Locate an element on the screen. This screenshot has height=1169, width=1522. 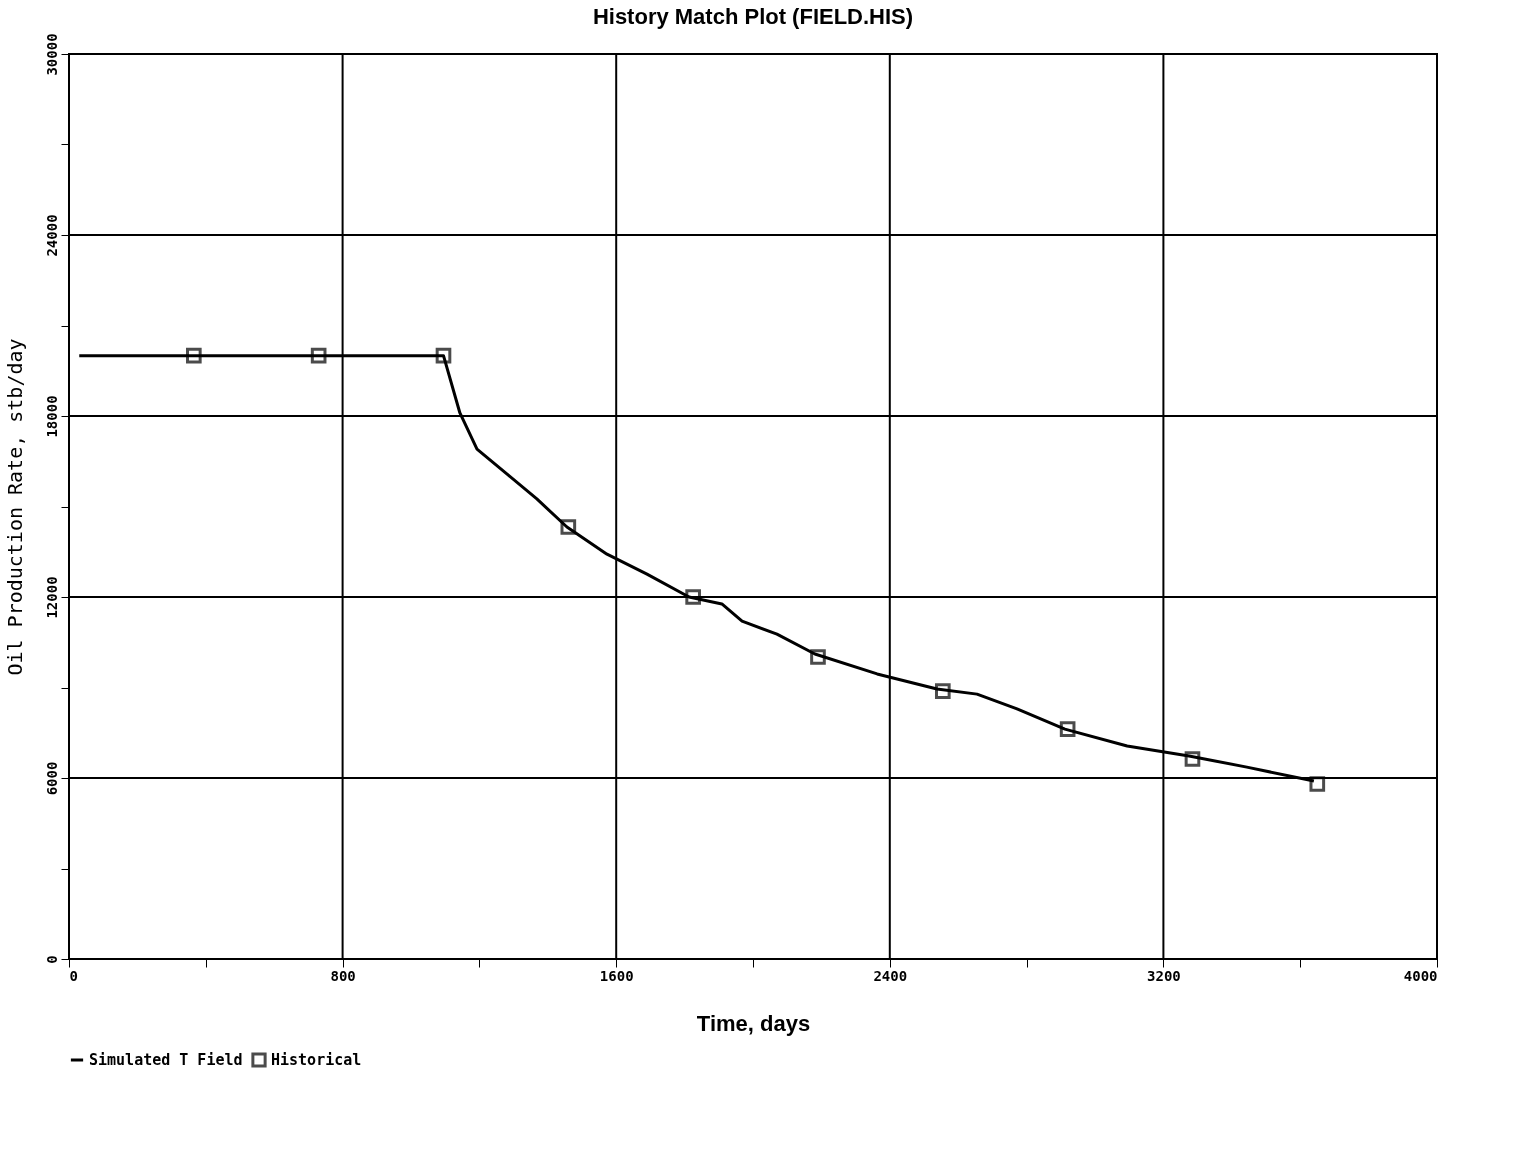
y-tick-label: 30000 is located at coordinates (51, 54).